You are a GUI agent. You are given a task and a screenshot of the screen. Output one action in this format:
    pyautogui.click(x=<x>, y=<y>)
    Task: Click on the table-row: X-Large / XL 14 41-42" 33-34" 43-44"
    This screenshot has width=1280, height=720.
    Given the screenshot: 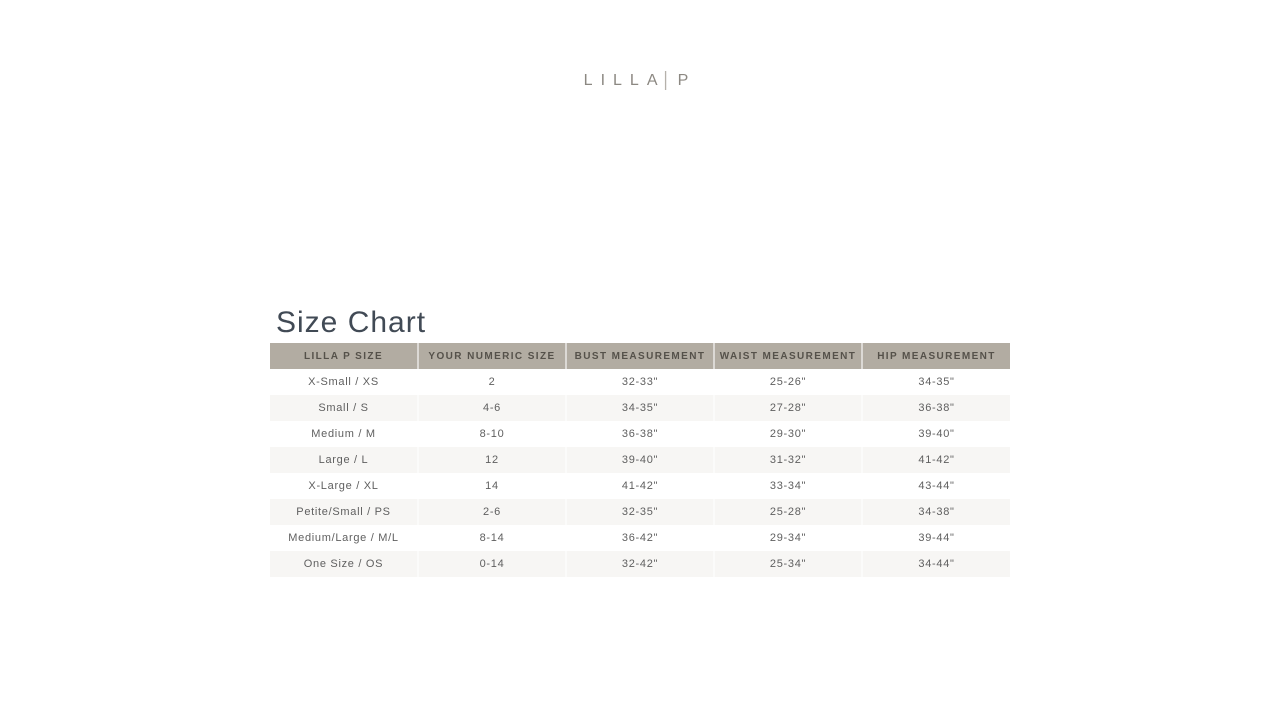 What is the action you would take?
    pyautogui.click(x=640, y=486)
    